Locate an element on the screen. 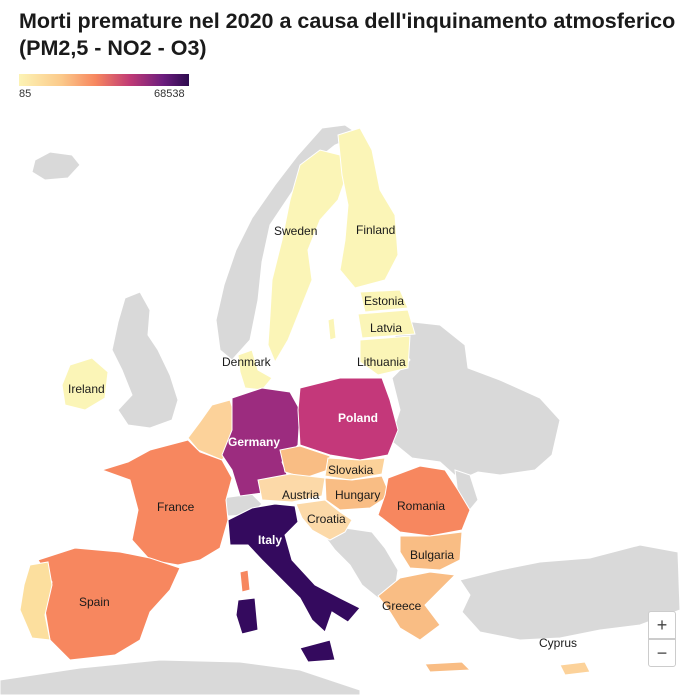  label-cyprus: Cyprus is located at coordinates (558, 643).